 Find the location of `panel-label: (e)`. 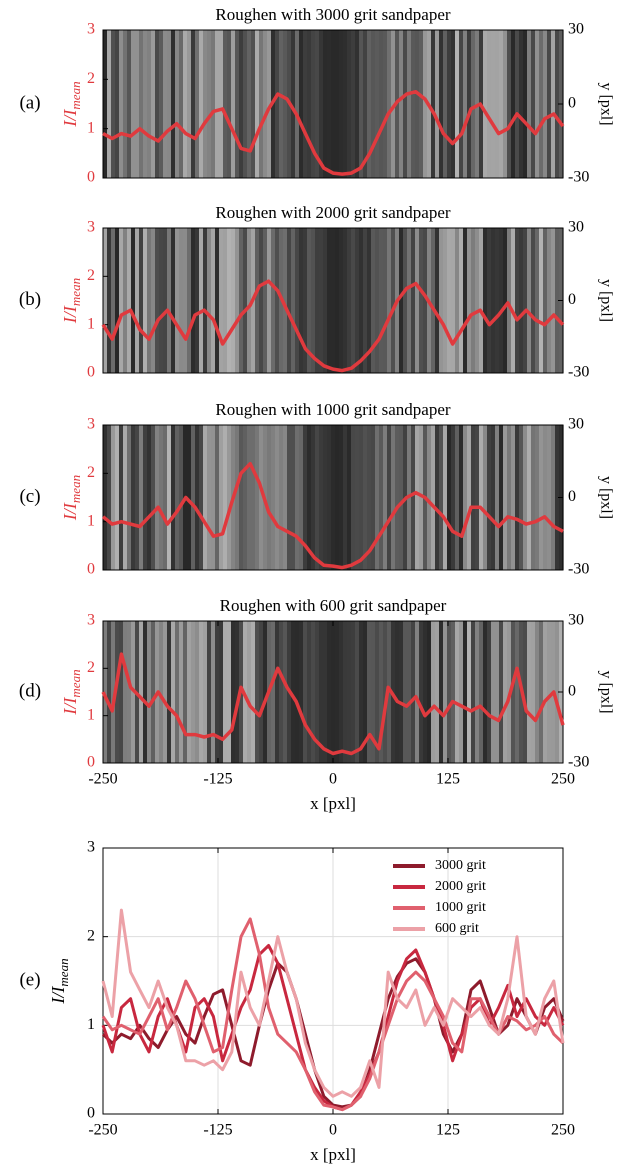

panel-label: (e) is located at coordinates (29, 979).